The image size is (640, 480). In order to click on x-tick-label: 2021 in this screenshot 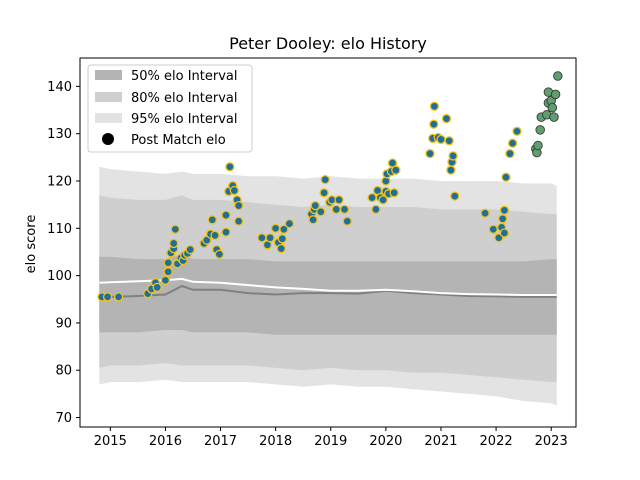, I will do `click(440, 441)`.